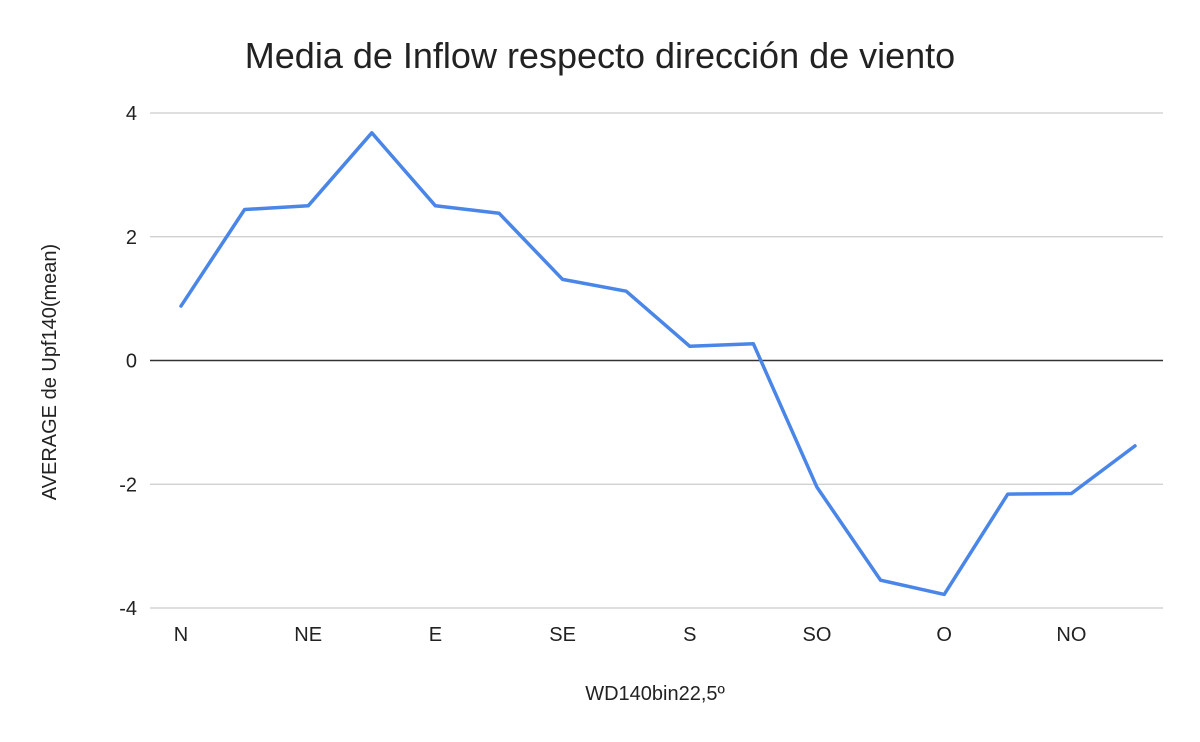 Image resolution: width=1200 pixels, height=742 pixels. Describe the element at coordinates (1071, 635) in the screenshot. I see `x-tick-label: NO` at that location.